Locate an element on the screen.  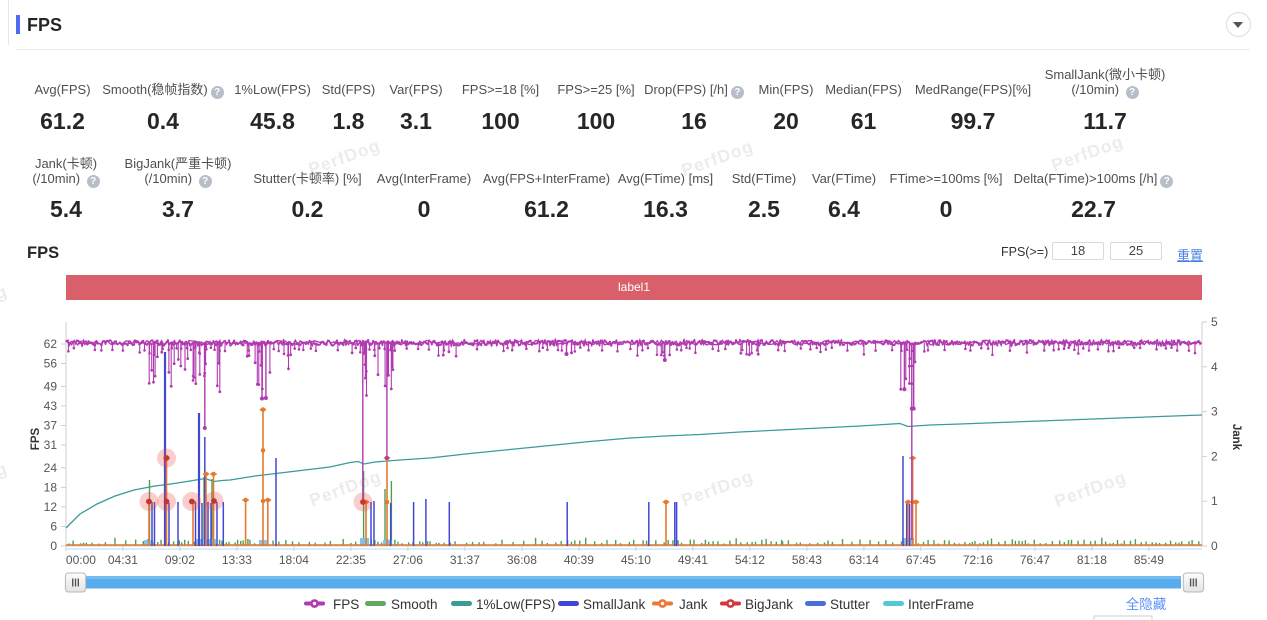
svg-text: 49:41 is located at coordinates (693, 560).